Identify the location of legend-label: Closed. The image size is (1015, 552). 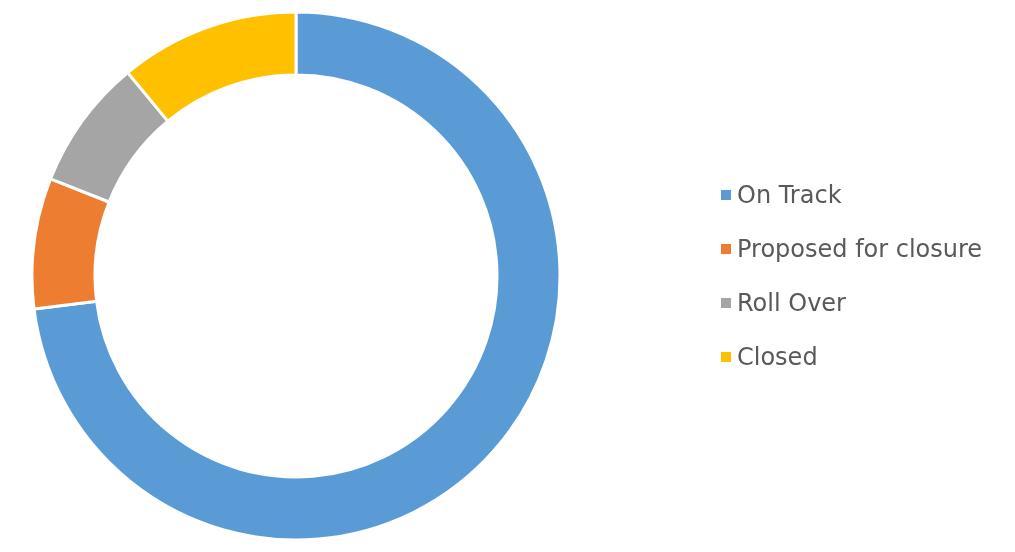
(777, 357).